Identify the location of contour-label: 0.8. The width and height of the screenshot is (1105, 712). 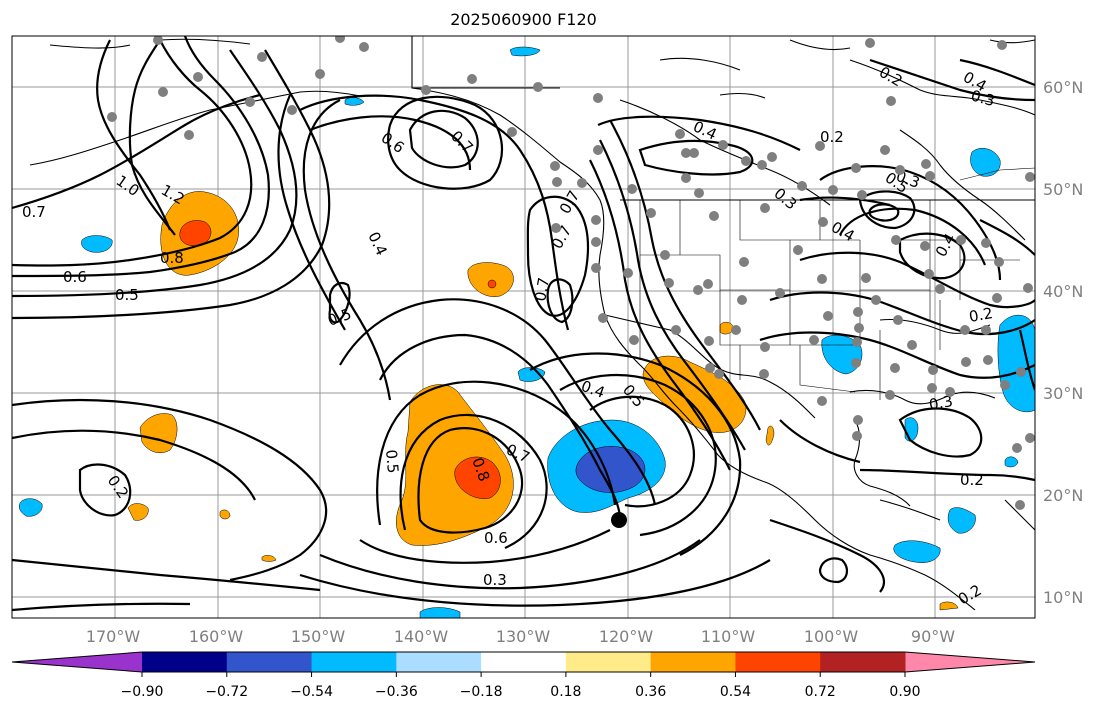
(172, 258).